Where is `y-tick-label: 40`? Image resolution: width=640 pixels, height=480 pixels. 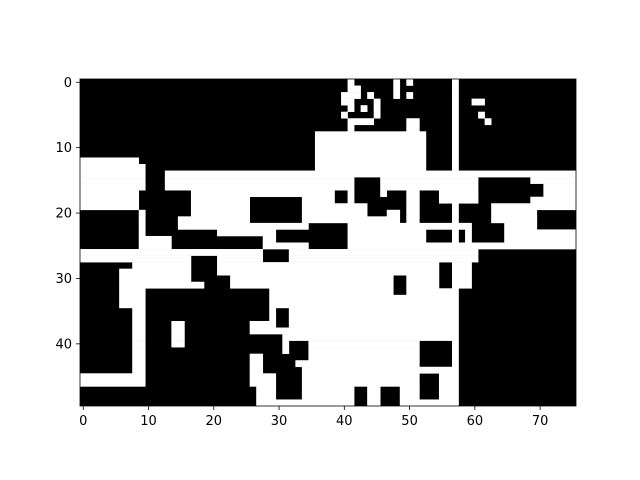
y-tick-label: 40 is located at coordinates (63, 344).